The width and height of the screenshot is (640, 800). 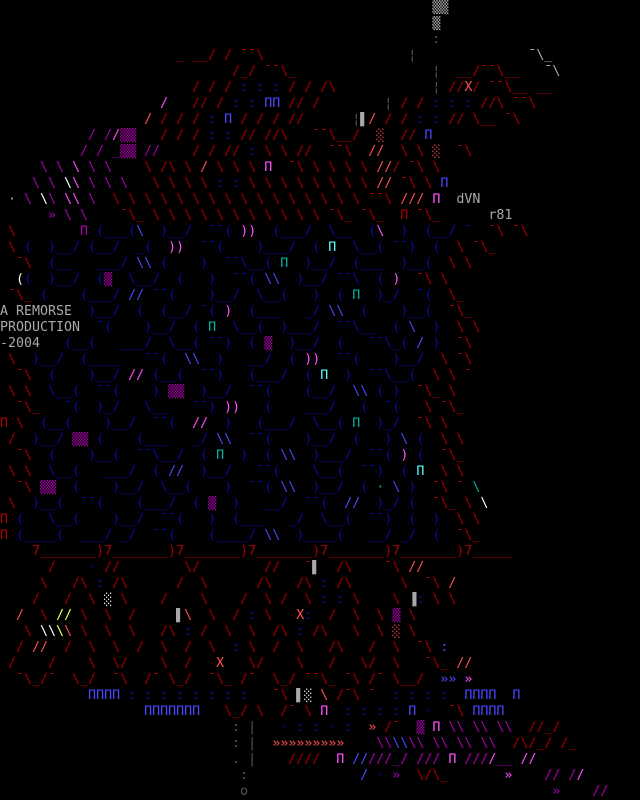 What do you see at coordinates (280, 71) in the screenshot?
I see `art-row: /_/ ¯¯\_ ¦ __/¯¯\__ ¯\` at bounding box center [280, 71].